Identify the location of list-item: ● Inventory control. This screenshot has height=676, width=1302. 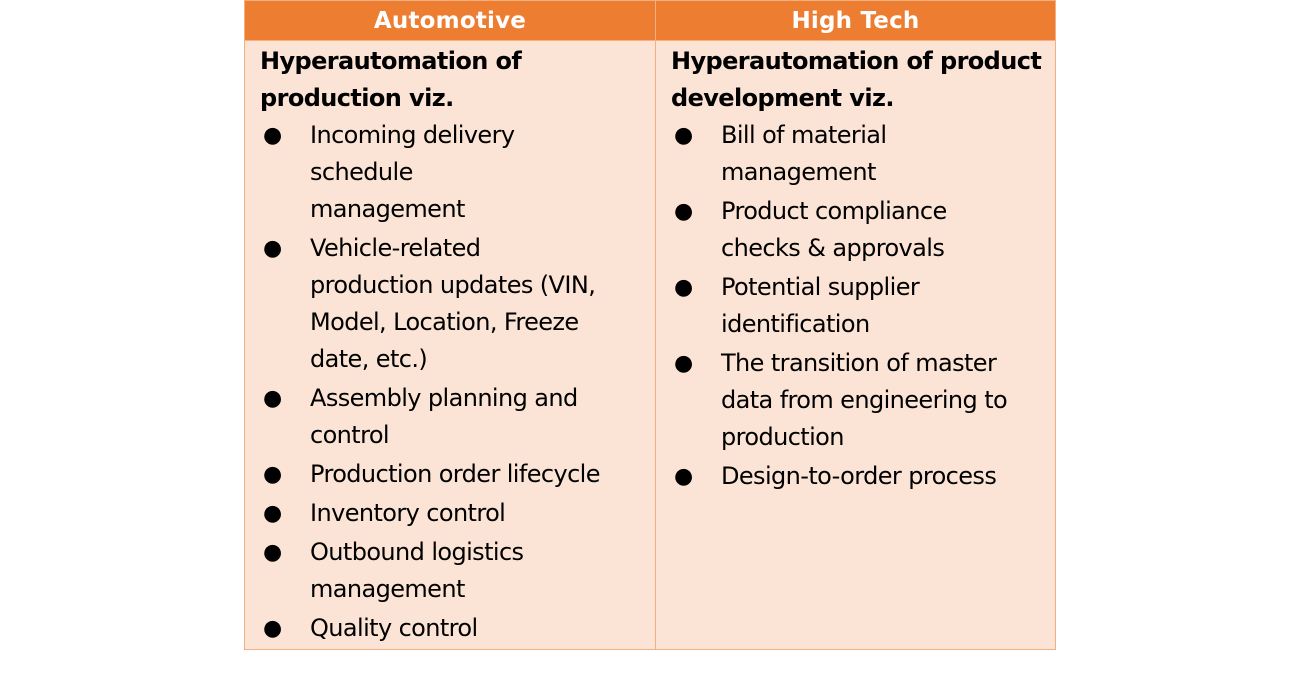
(442, 513).